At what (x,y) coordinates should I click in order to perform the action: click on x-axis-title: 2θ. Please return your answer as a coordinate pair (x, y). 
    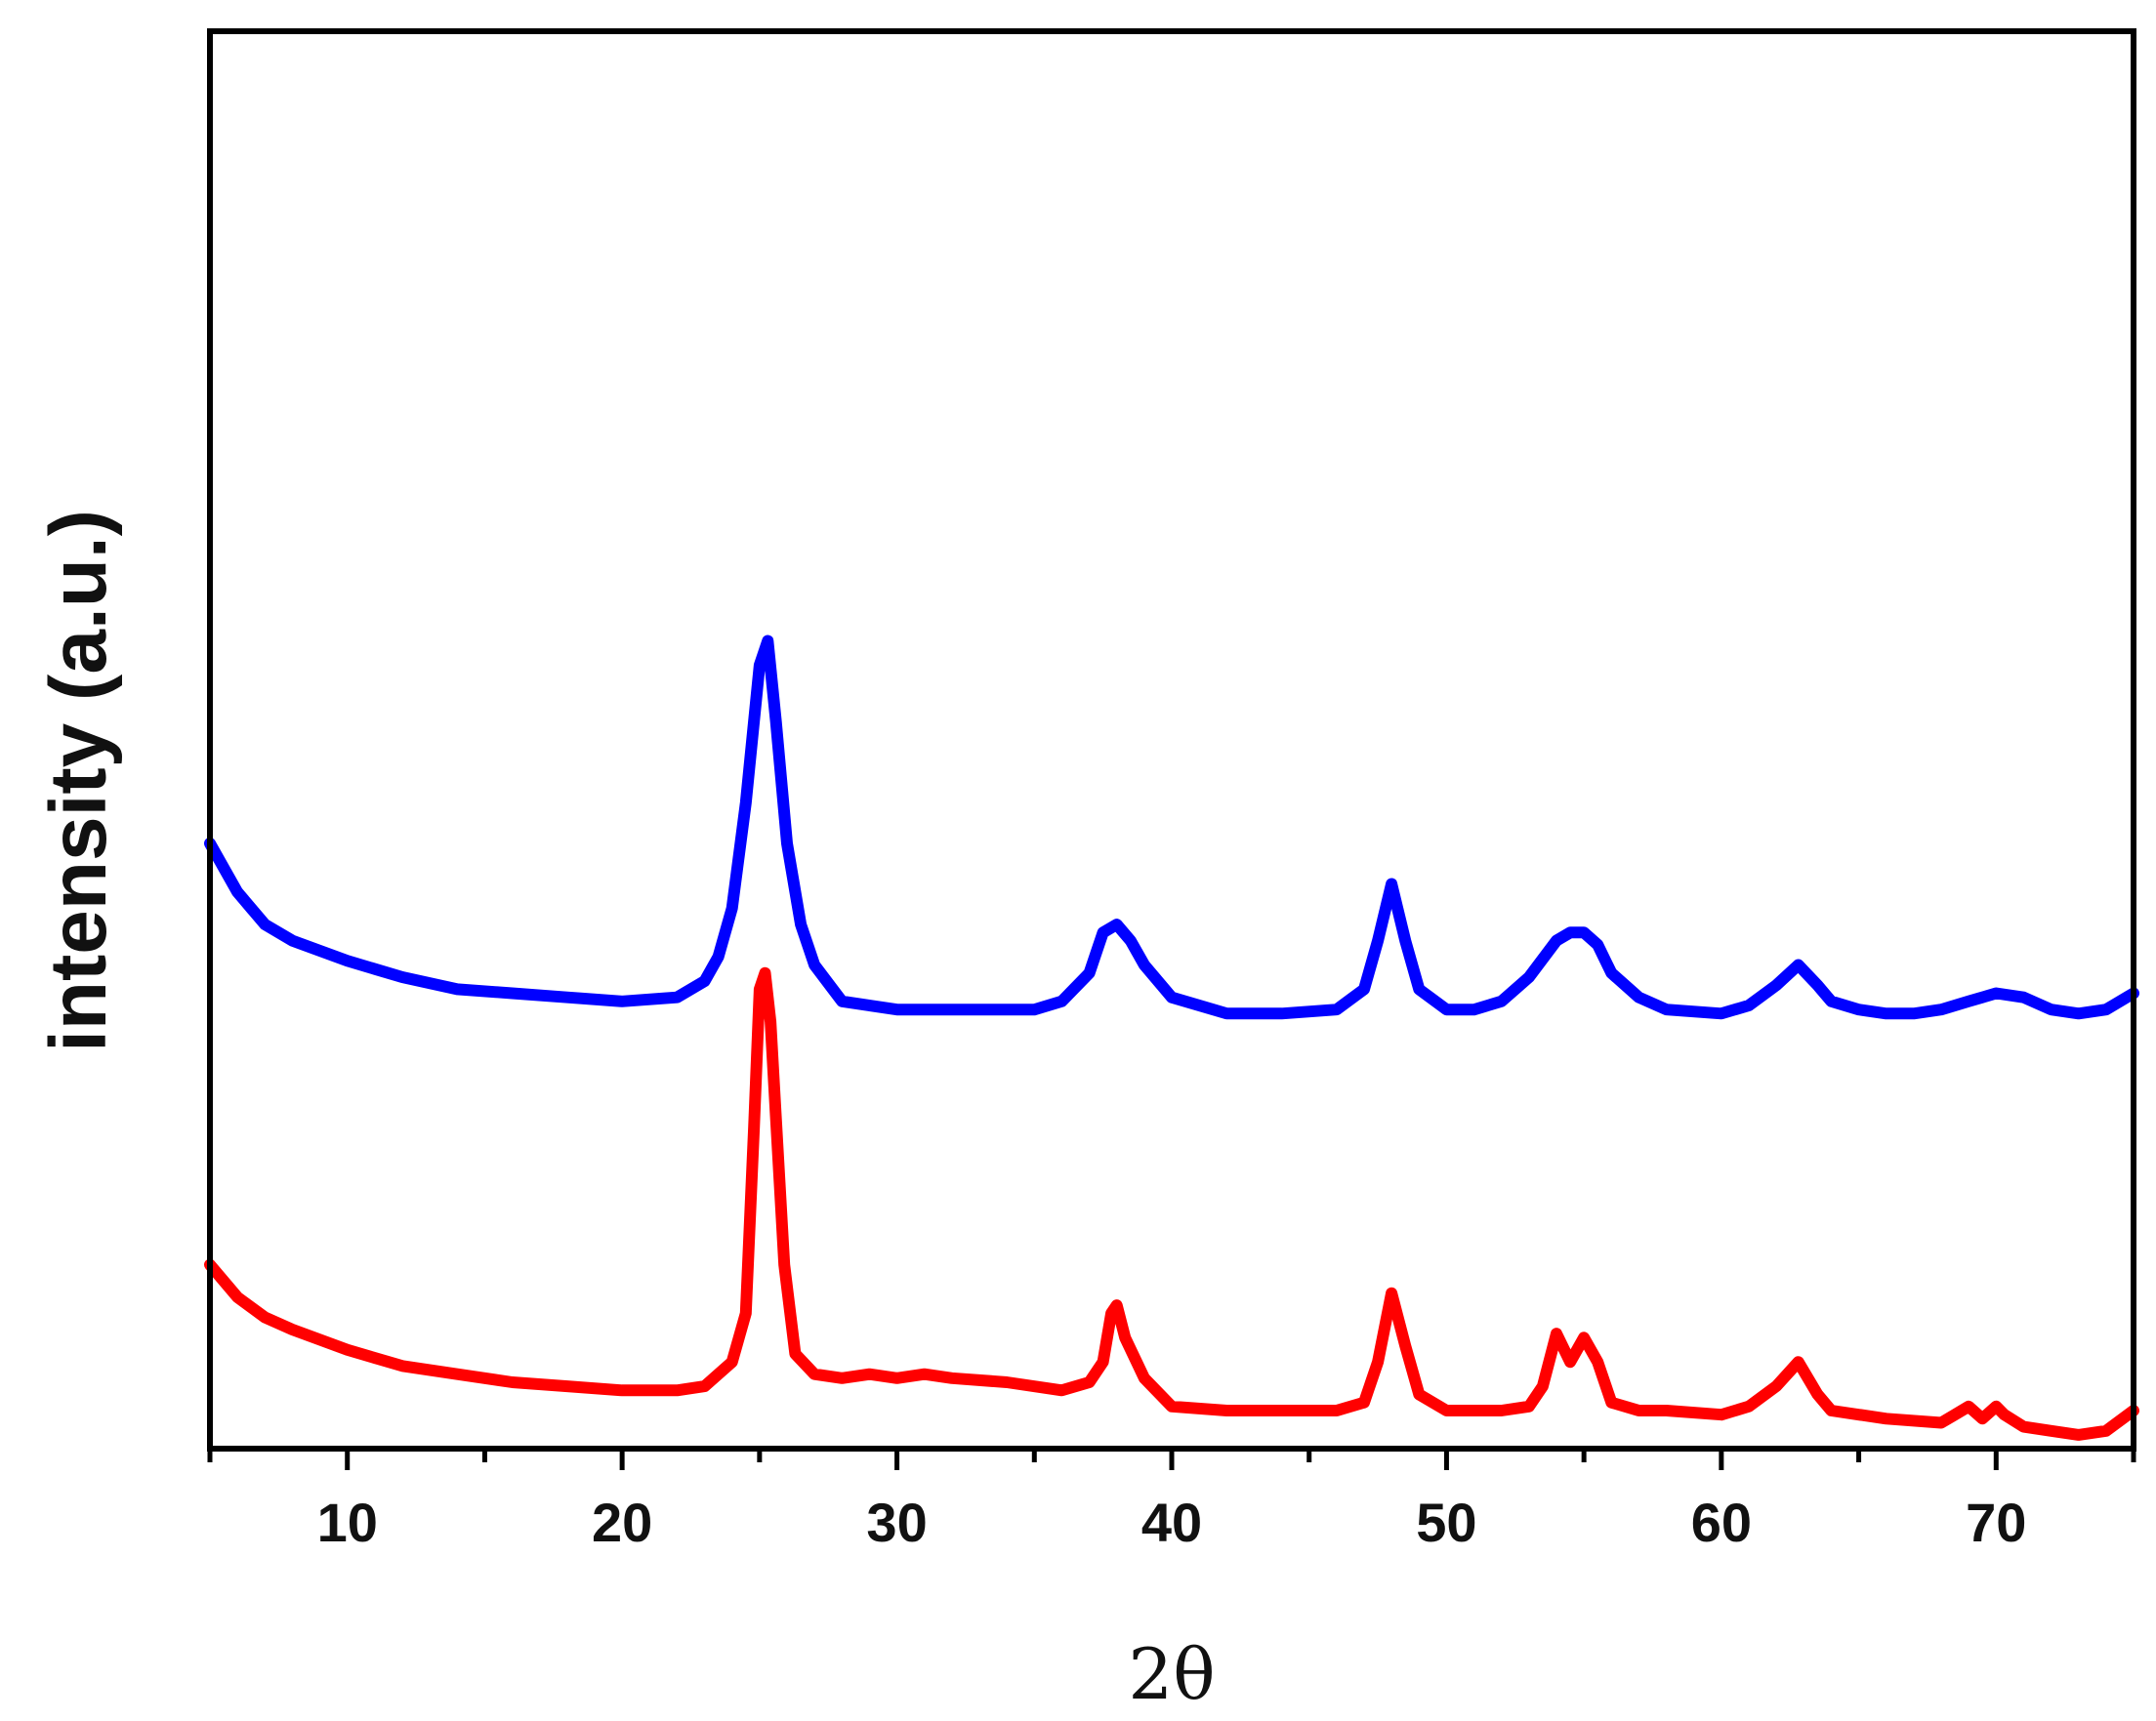
    Looking at the image, I should click on (1171, 1674).